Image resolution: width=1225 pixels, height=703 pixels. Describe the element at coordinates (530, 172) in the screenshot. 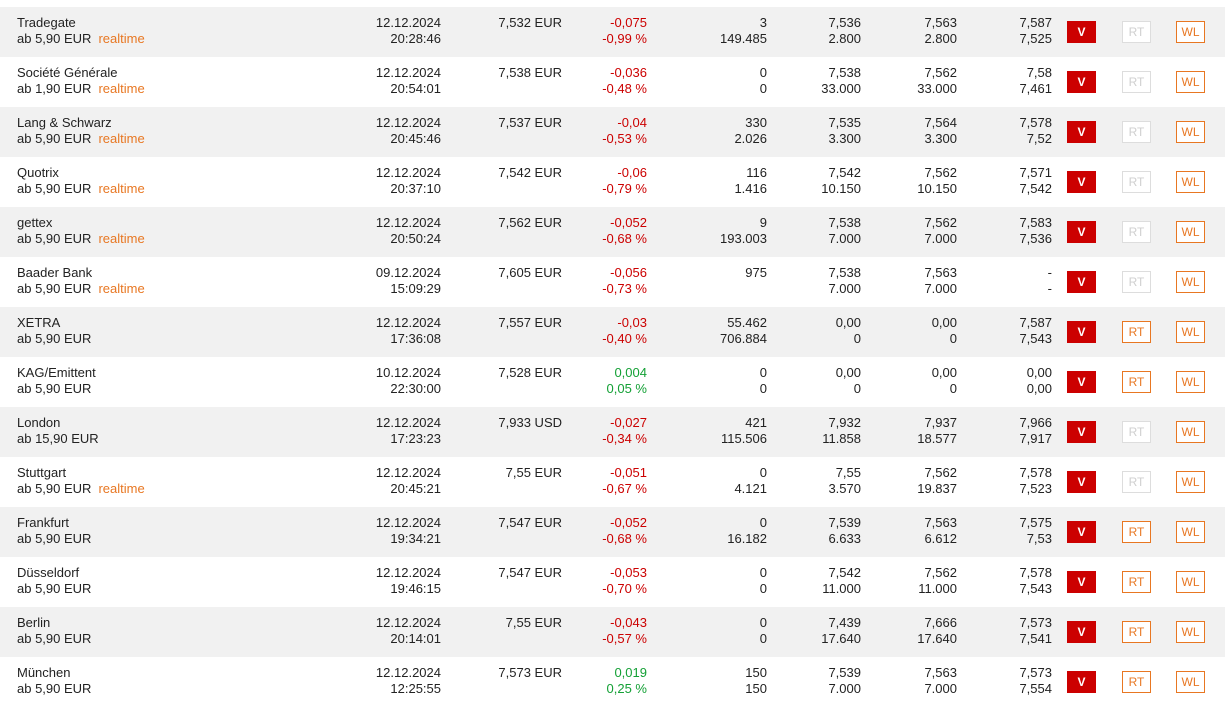

I see `last-price: 7,542 EUR` at that location.